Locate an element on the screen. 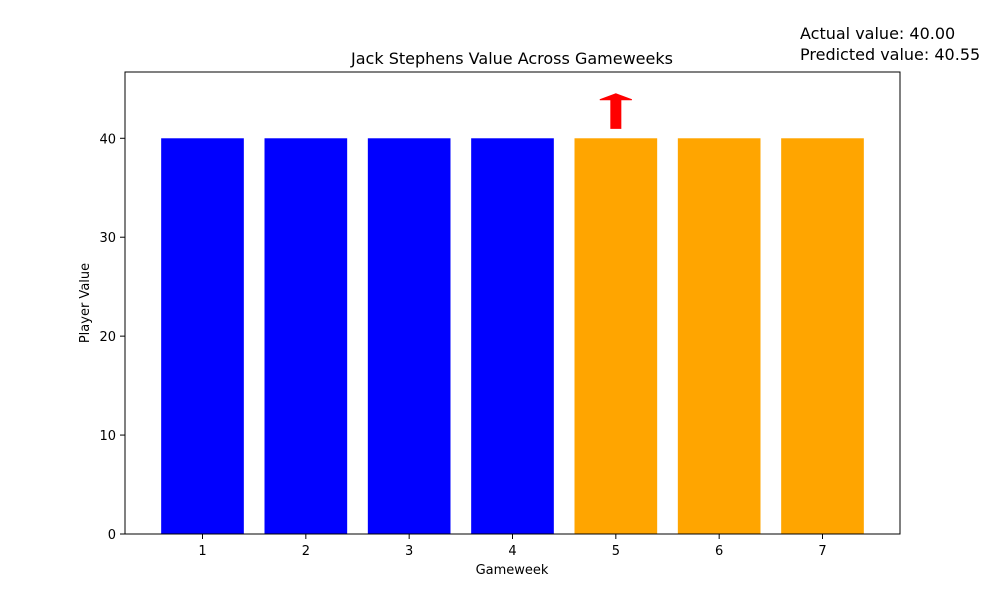 The height and width of the screenshot is (600, 1000). x-axis: 1 2 3 4 5 6 7 is located at coordinates (512, 546).